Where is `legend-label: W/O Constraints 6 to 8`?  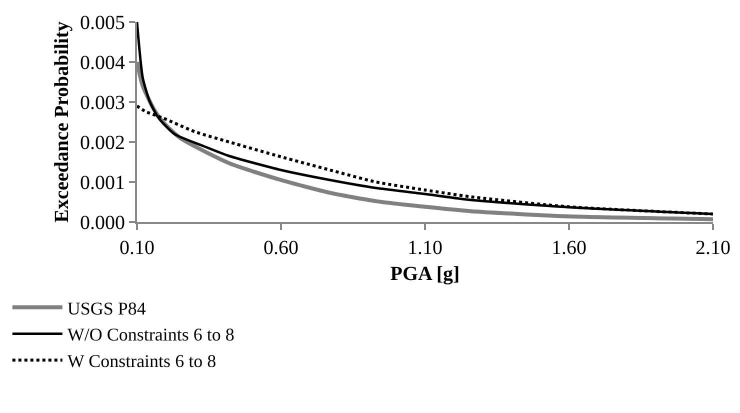
legend-label: W/O Constraints 6 to 8 is located at coordinates (150, 334).